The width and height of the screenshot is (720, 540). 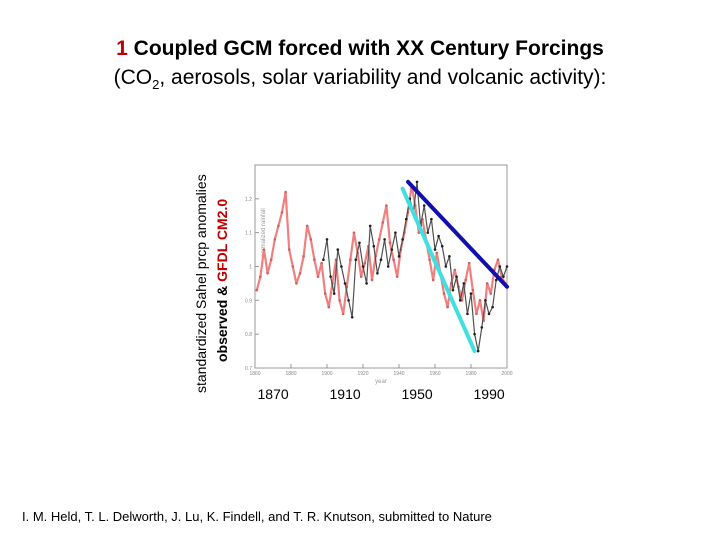 What do you see at coordinates (470, 374) in the screenshot?
I see `x-tick-label: 1980` at bounding box center [470, 374].